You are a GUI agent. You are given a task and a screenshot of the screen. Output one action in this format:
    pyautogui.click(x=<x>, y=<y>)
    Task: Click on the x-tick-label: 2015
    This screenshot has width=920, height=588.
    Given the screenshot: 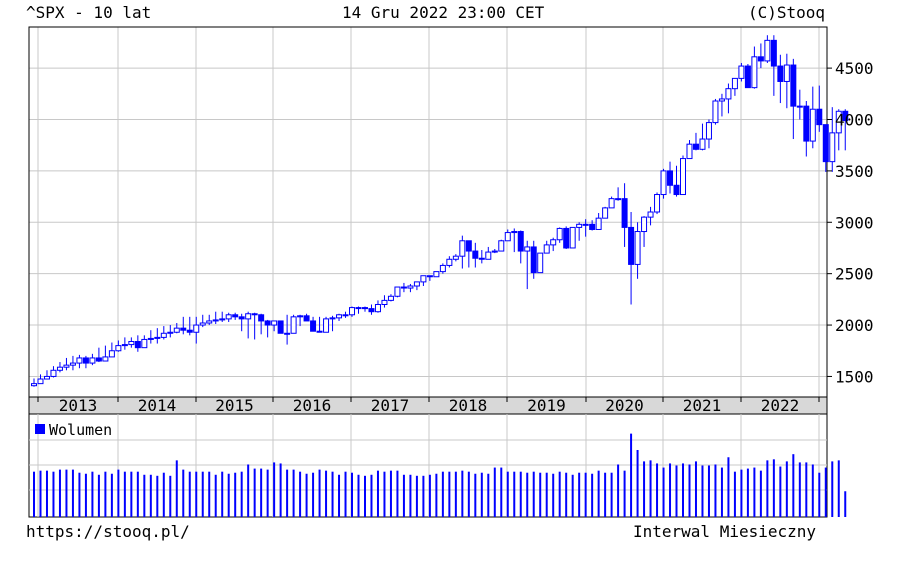 What is the action you would take?
    pyautogui.click(x=234, y=405)
    